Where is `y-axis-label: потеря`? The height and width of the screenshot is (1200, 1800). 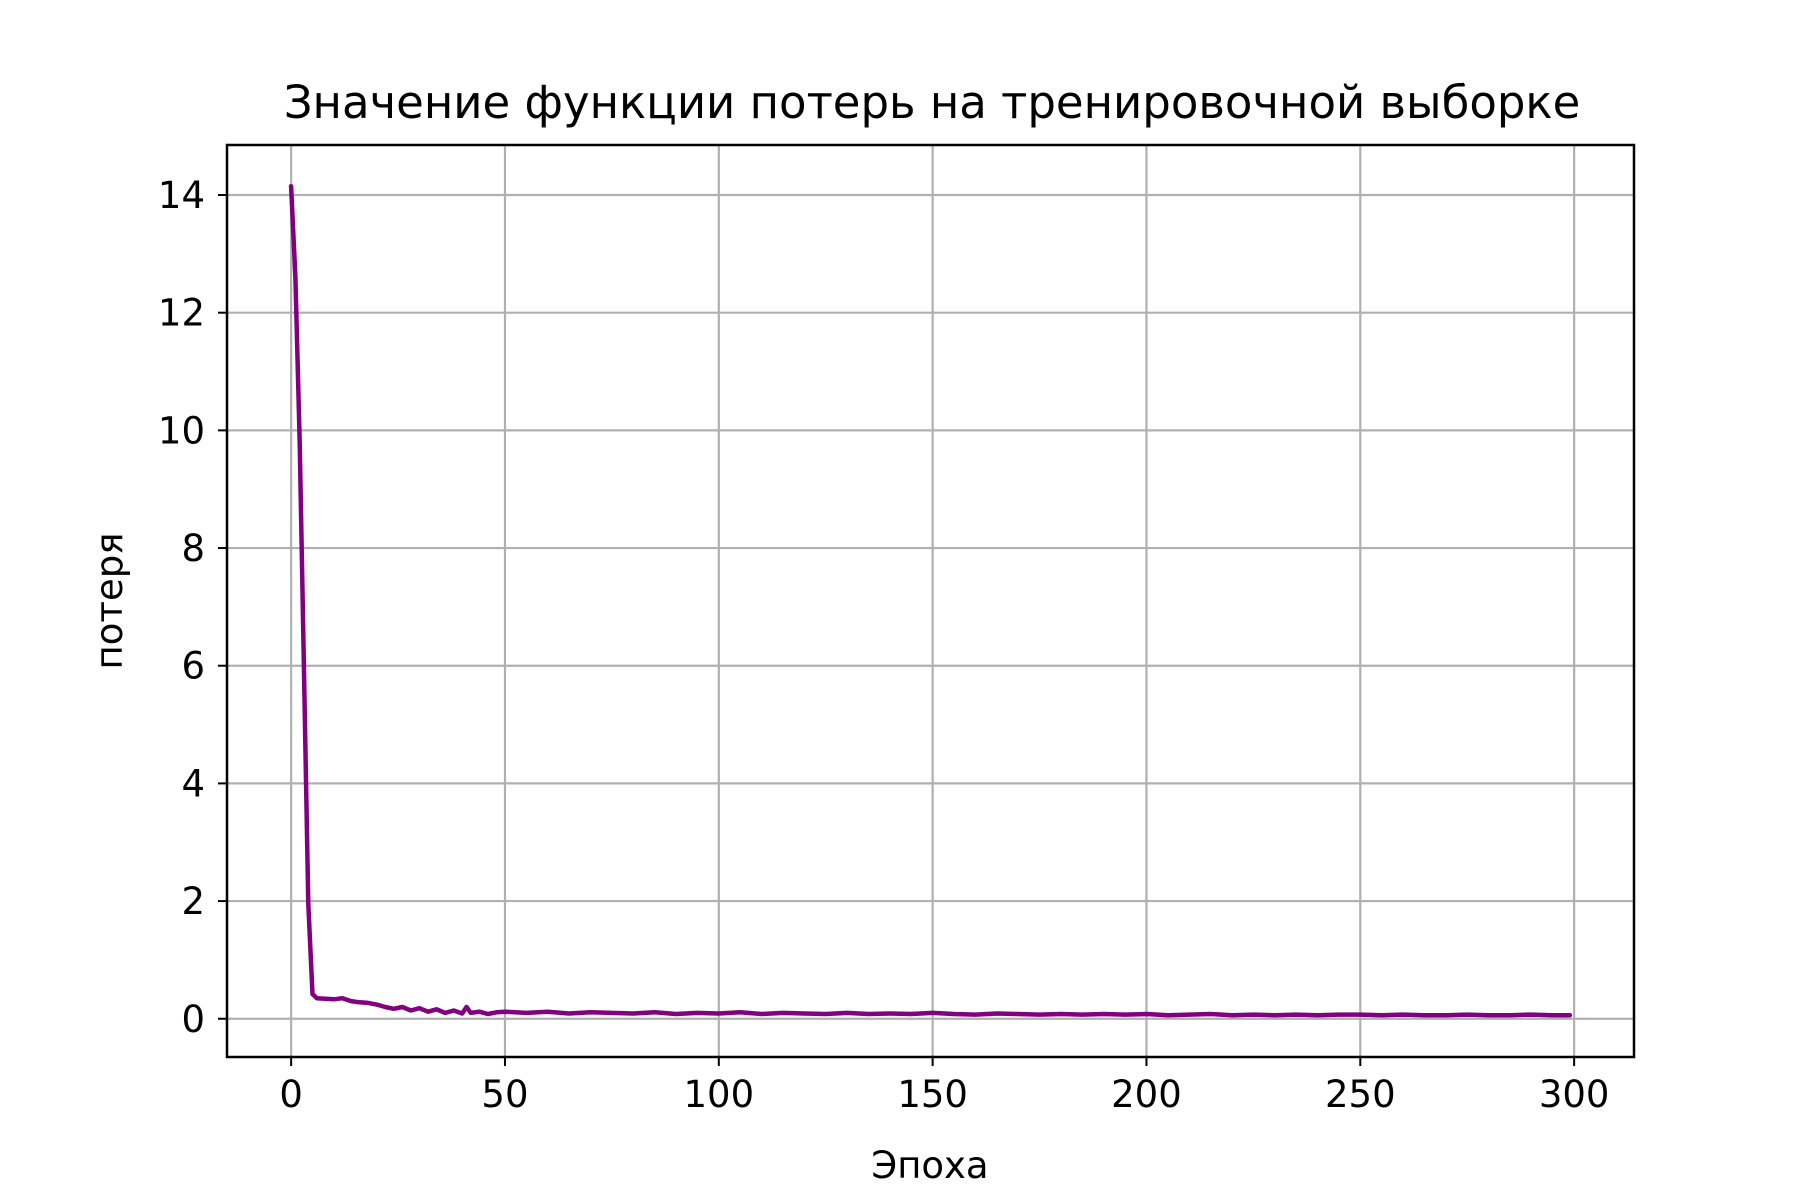
y-axis-label: потеря is located at coordinates (109, 601).